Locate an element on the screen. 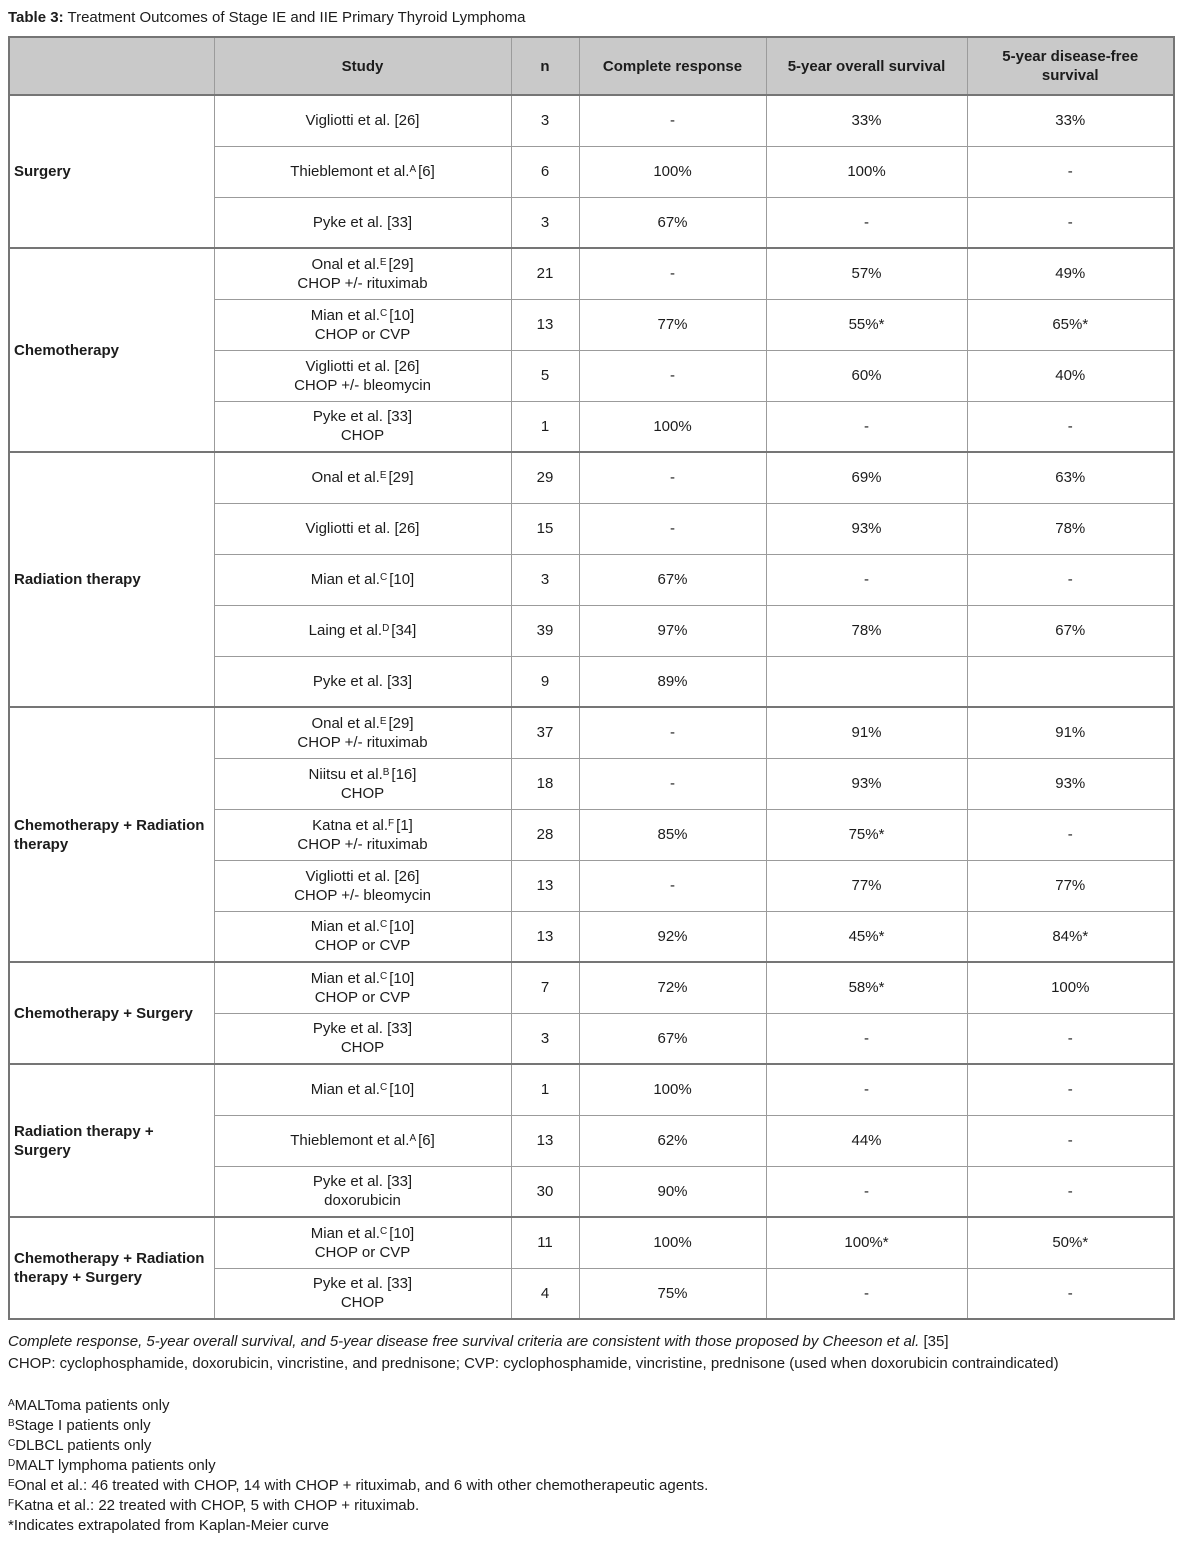  n-cell: 13 is located at coordinates (545, 936).